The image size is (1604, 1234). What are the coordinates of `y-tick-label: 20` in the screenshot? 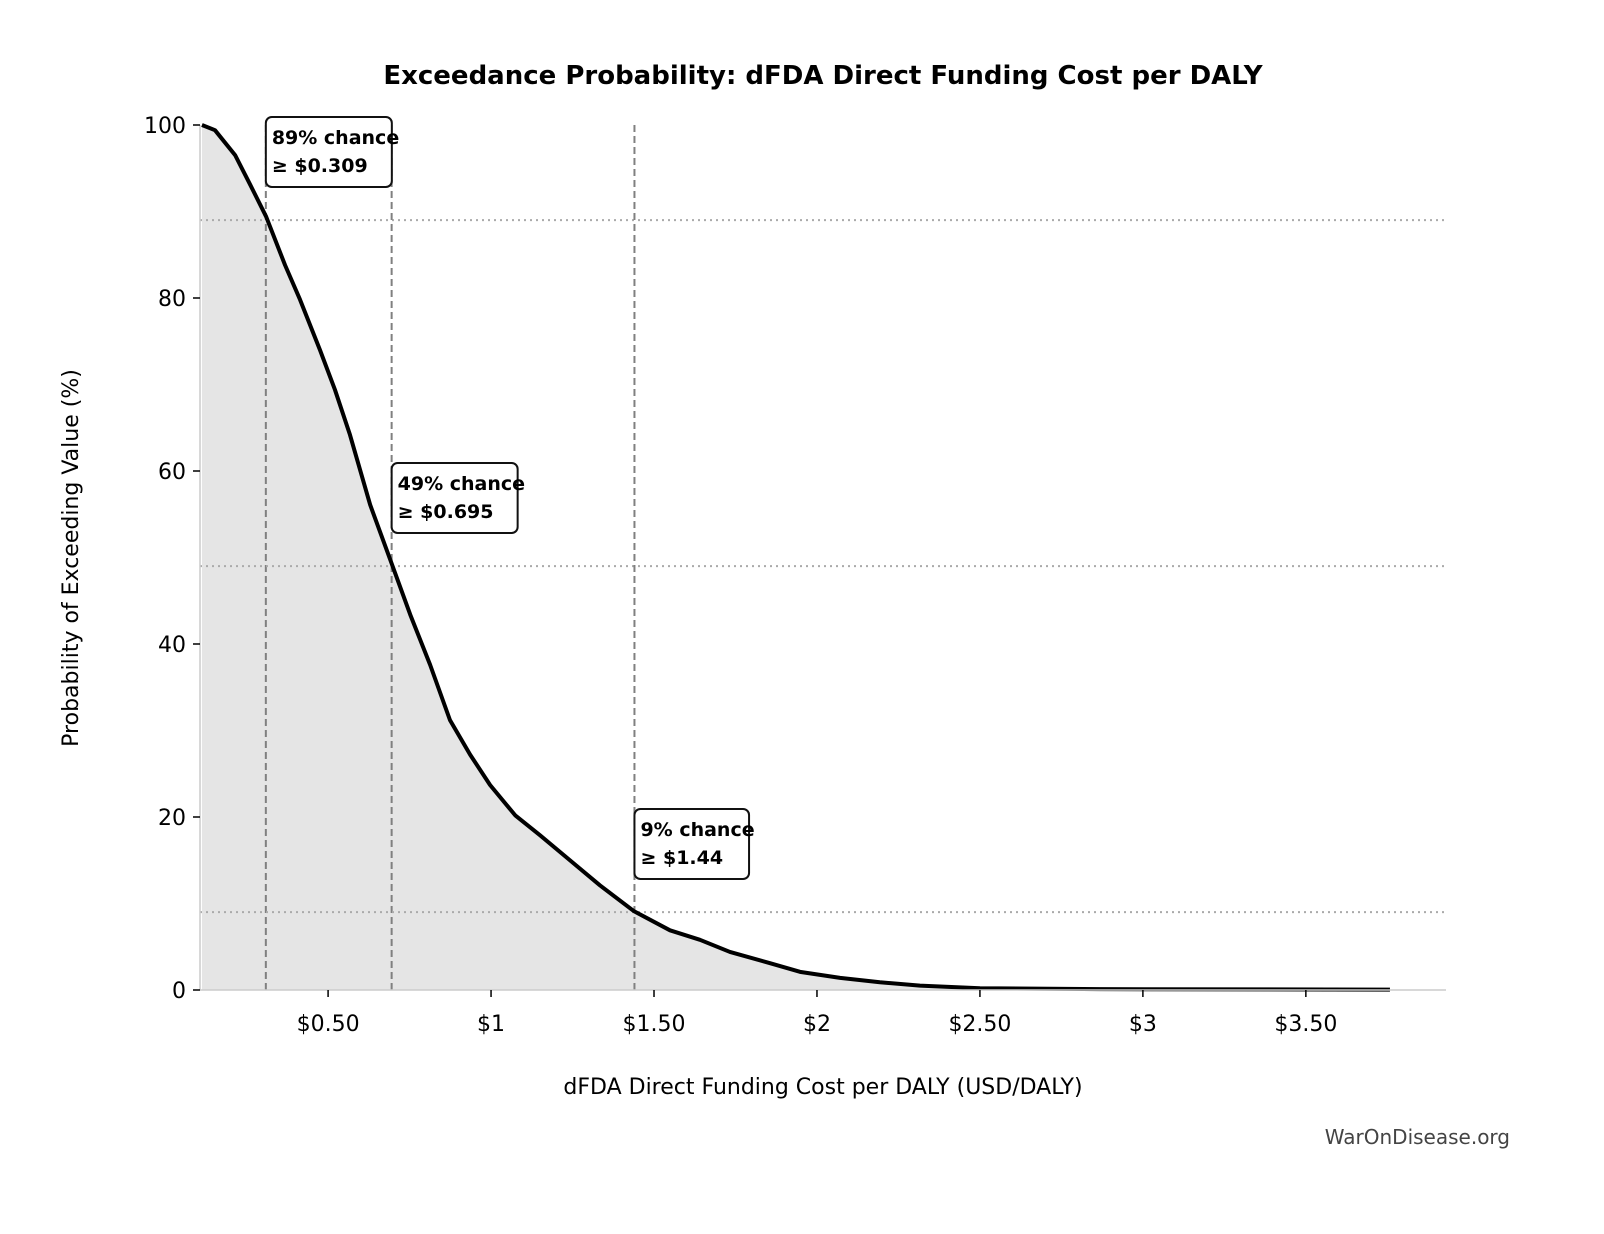 It's located at (172, 818).